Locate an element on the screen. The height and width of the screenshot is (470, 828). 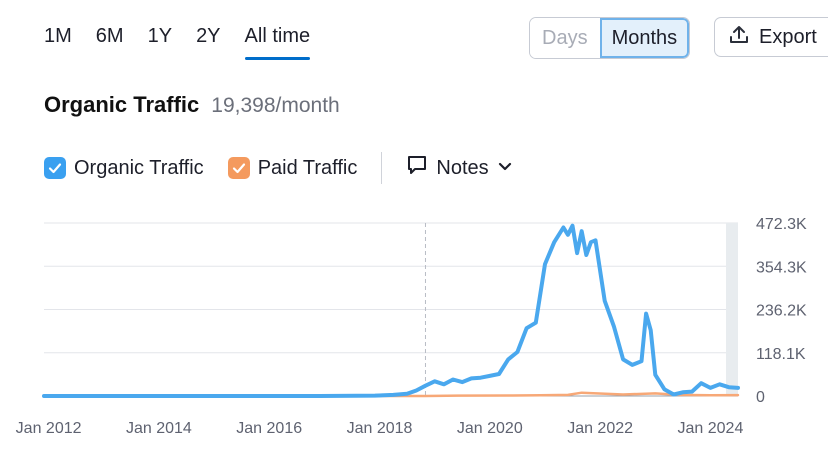
legend-organic-traffic: Organic Traffic is located at coordinates (124, 168).